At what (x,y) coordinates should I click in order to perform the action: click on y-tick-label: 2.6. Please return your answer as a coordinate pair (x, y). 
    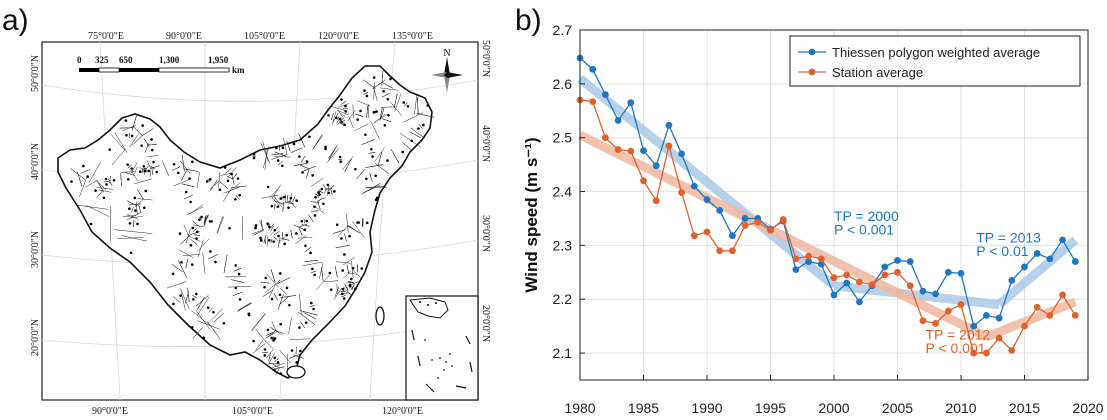
    Looking at the image, I should click on (563, 84).